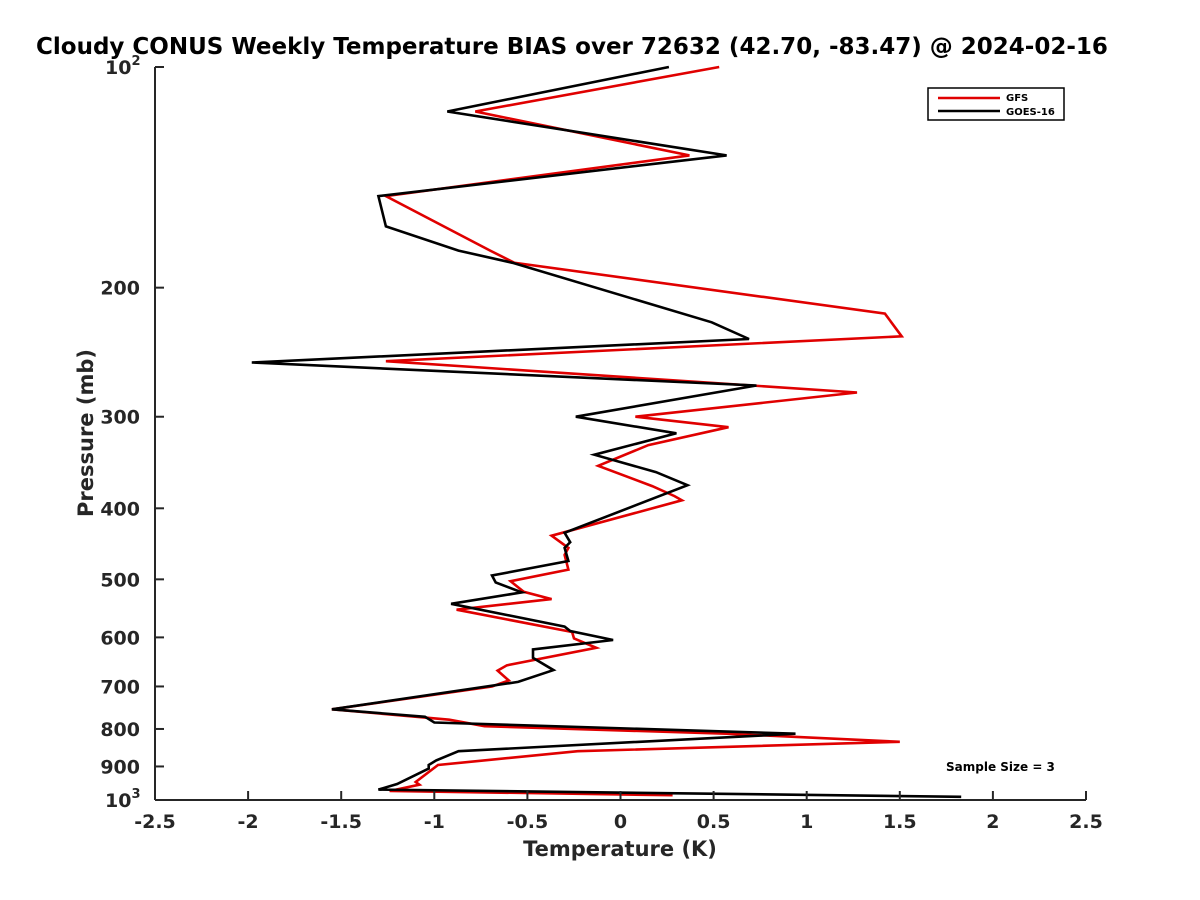  Describe the element at coordinates (123, 799) in the screenshot. I see `y-tick-label: 10³` at that location.